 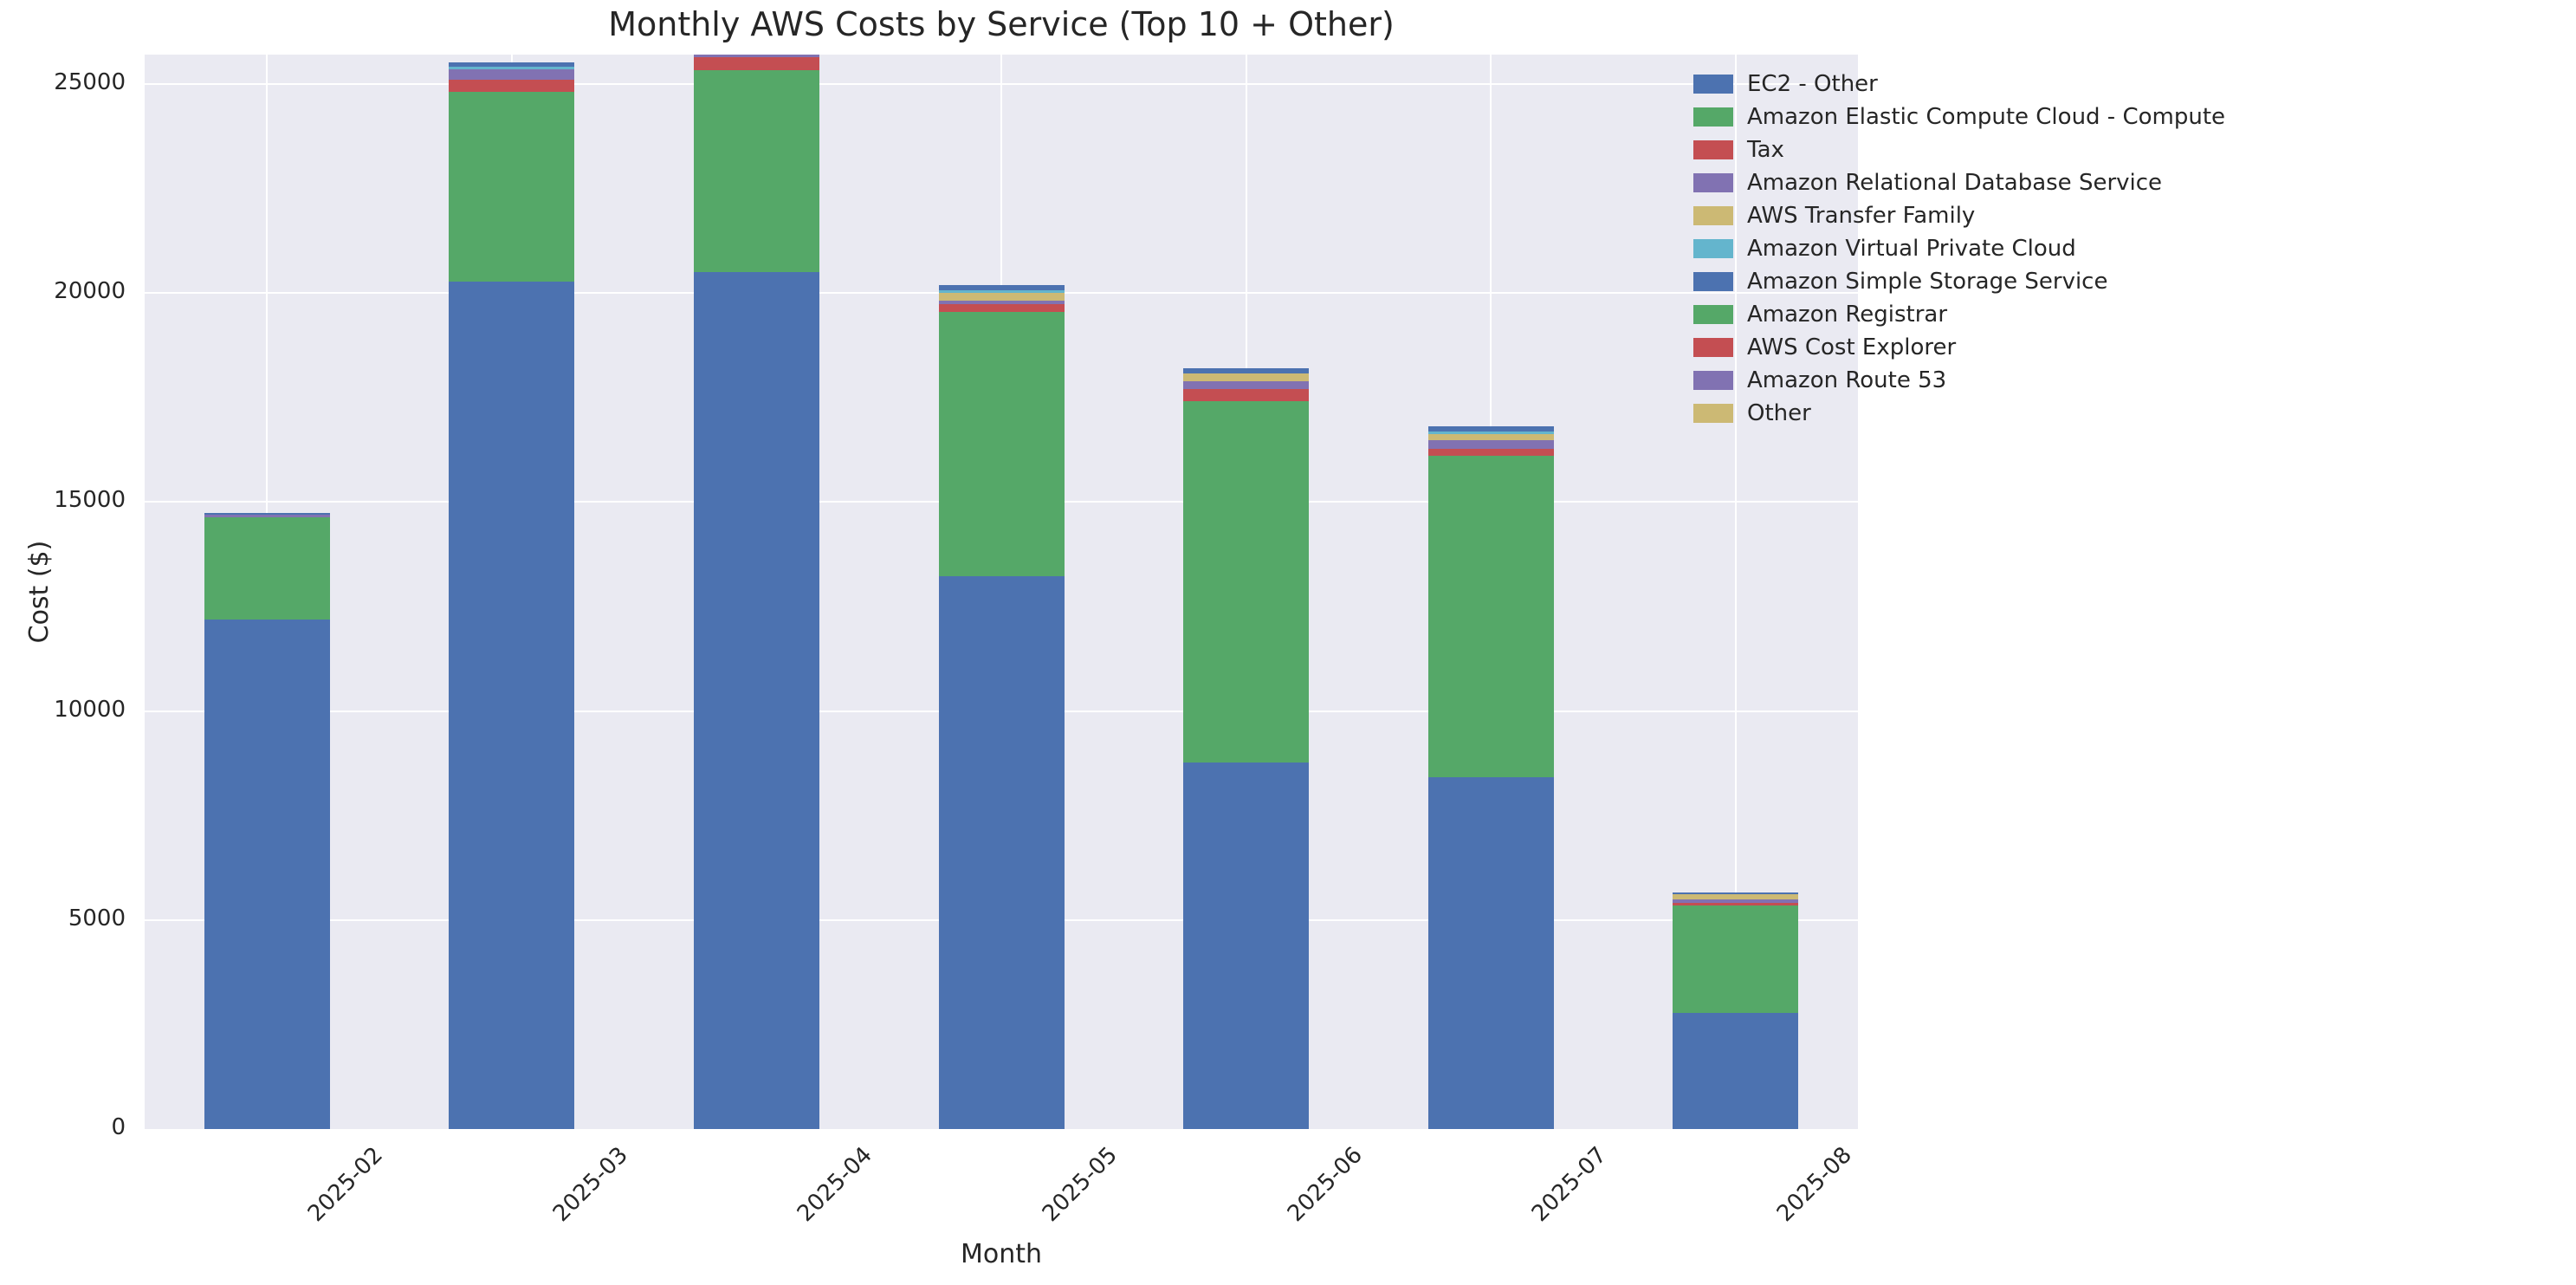 I want to click on legend-item: Amazon Route 53, so click(x=2122, y=380).